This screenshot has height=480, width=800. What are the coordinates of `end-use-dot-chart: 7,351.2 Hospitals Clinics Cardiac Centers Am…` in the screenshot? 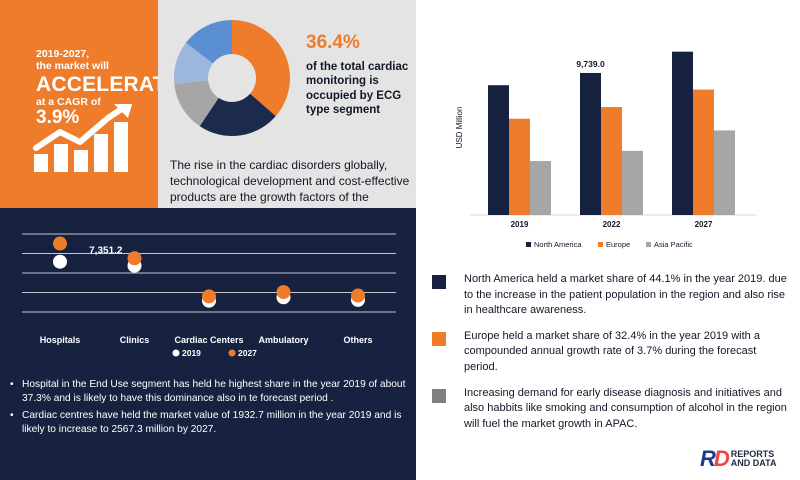 It's located at (209, 295).